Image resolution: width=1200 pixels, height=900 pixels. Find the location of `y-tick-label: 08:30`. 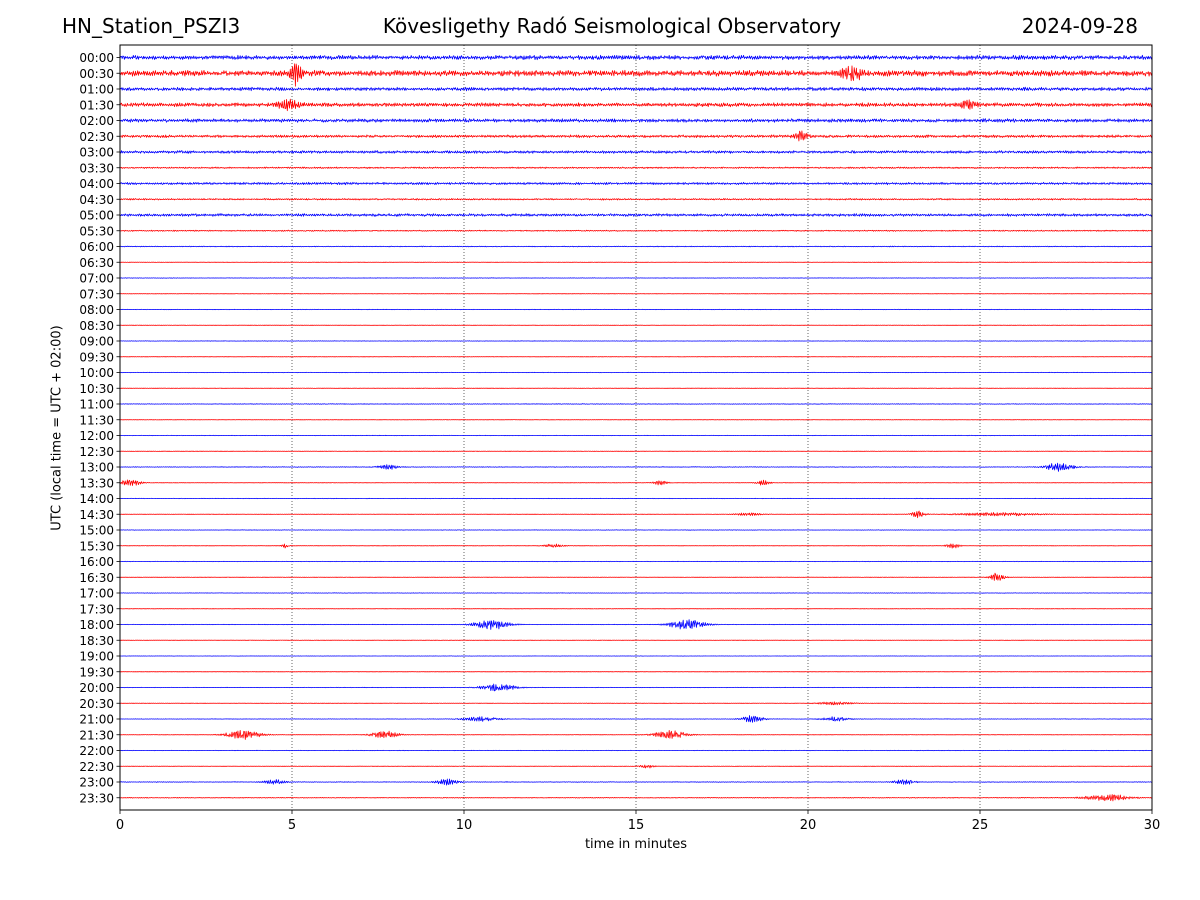

y-tick-label: 08:30 is located at coordinates (96, 326).